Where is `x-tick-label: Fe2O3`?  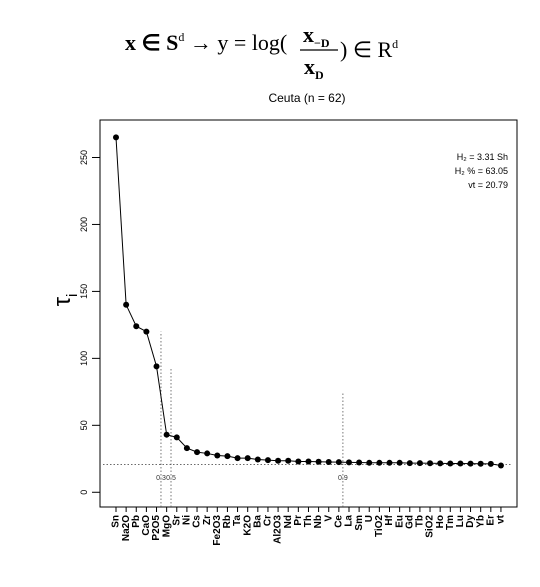 x-tick-label: Fe2O3 is located at coordinates (217, 530).